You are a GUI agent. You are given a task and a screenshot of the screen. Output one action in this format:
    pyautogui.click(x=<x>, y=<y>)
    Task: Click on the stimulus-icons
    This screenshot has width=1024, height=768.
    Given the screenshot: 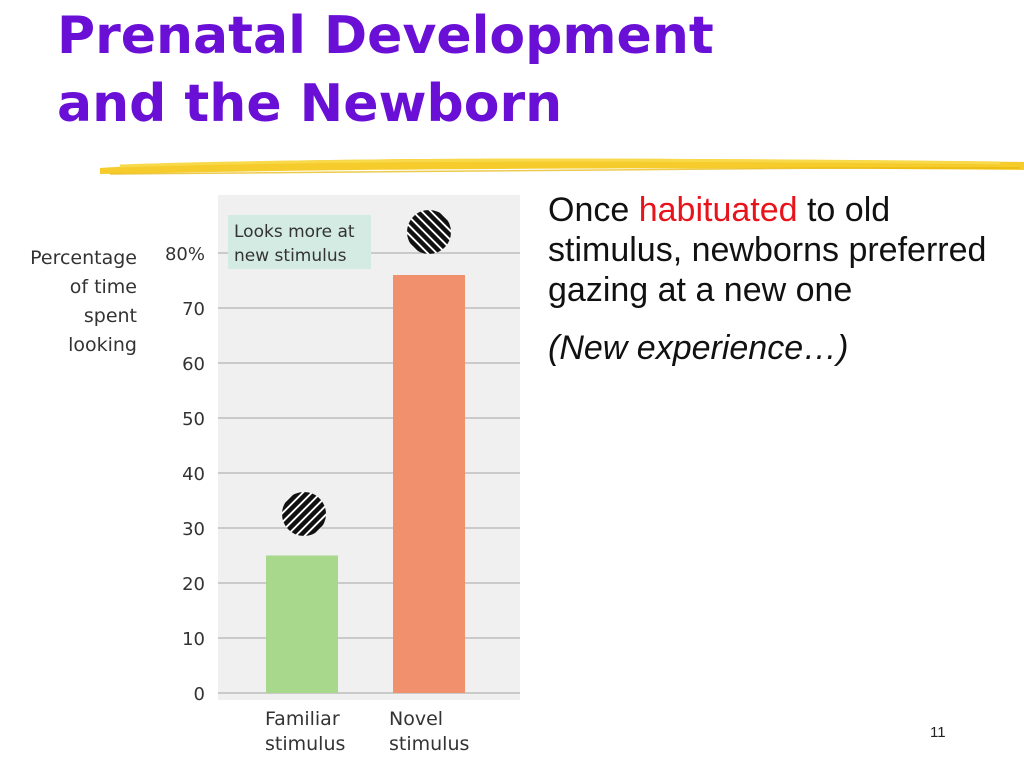 What is the action you would take?
    pyautogui.click(x=366, y=373)
    